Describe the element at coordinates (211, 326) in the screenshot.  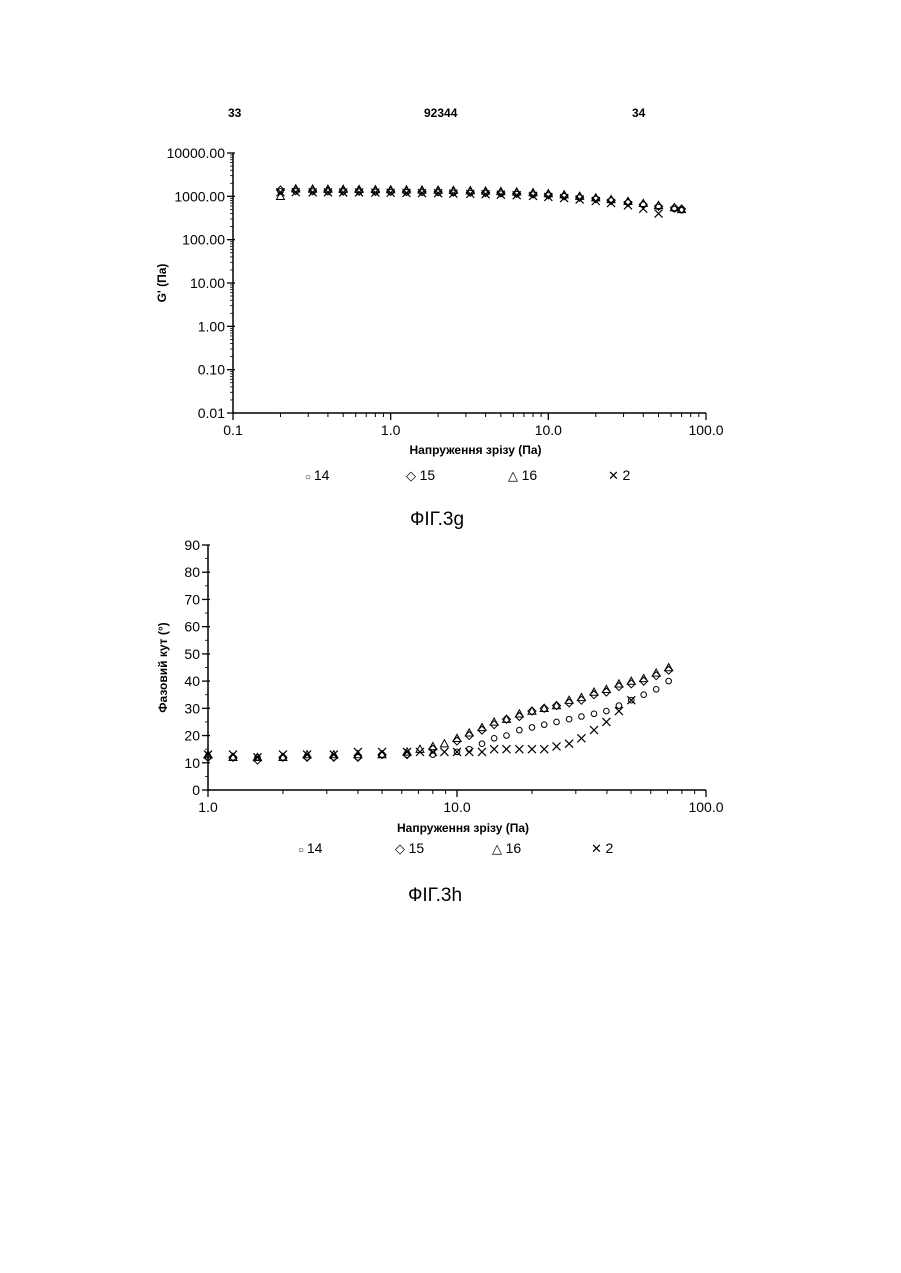
I see `y-tick-label-3g: 1.00` at that location.